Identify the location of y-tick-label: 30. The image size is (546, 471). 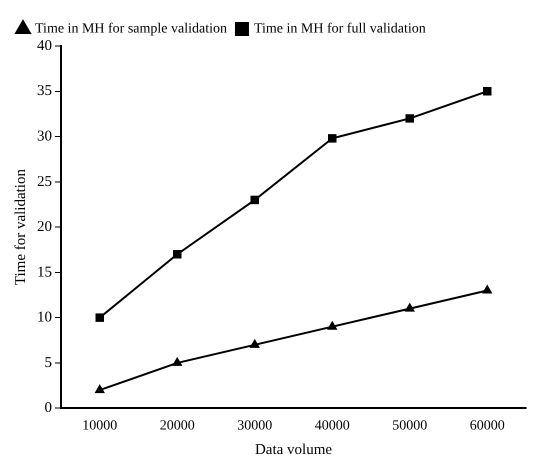
(44, 136).